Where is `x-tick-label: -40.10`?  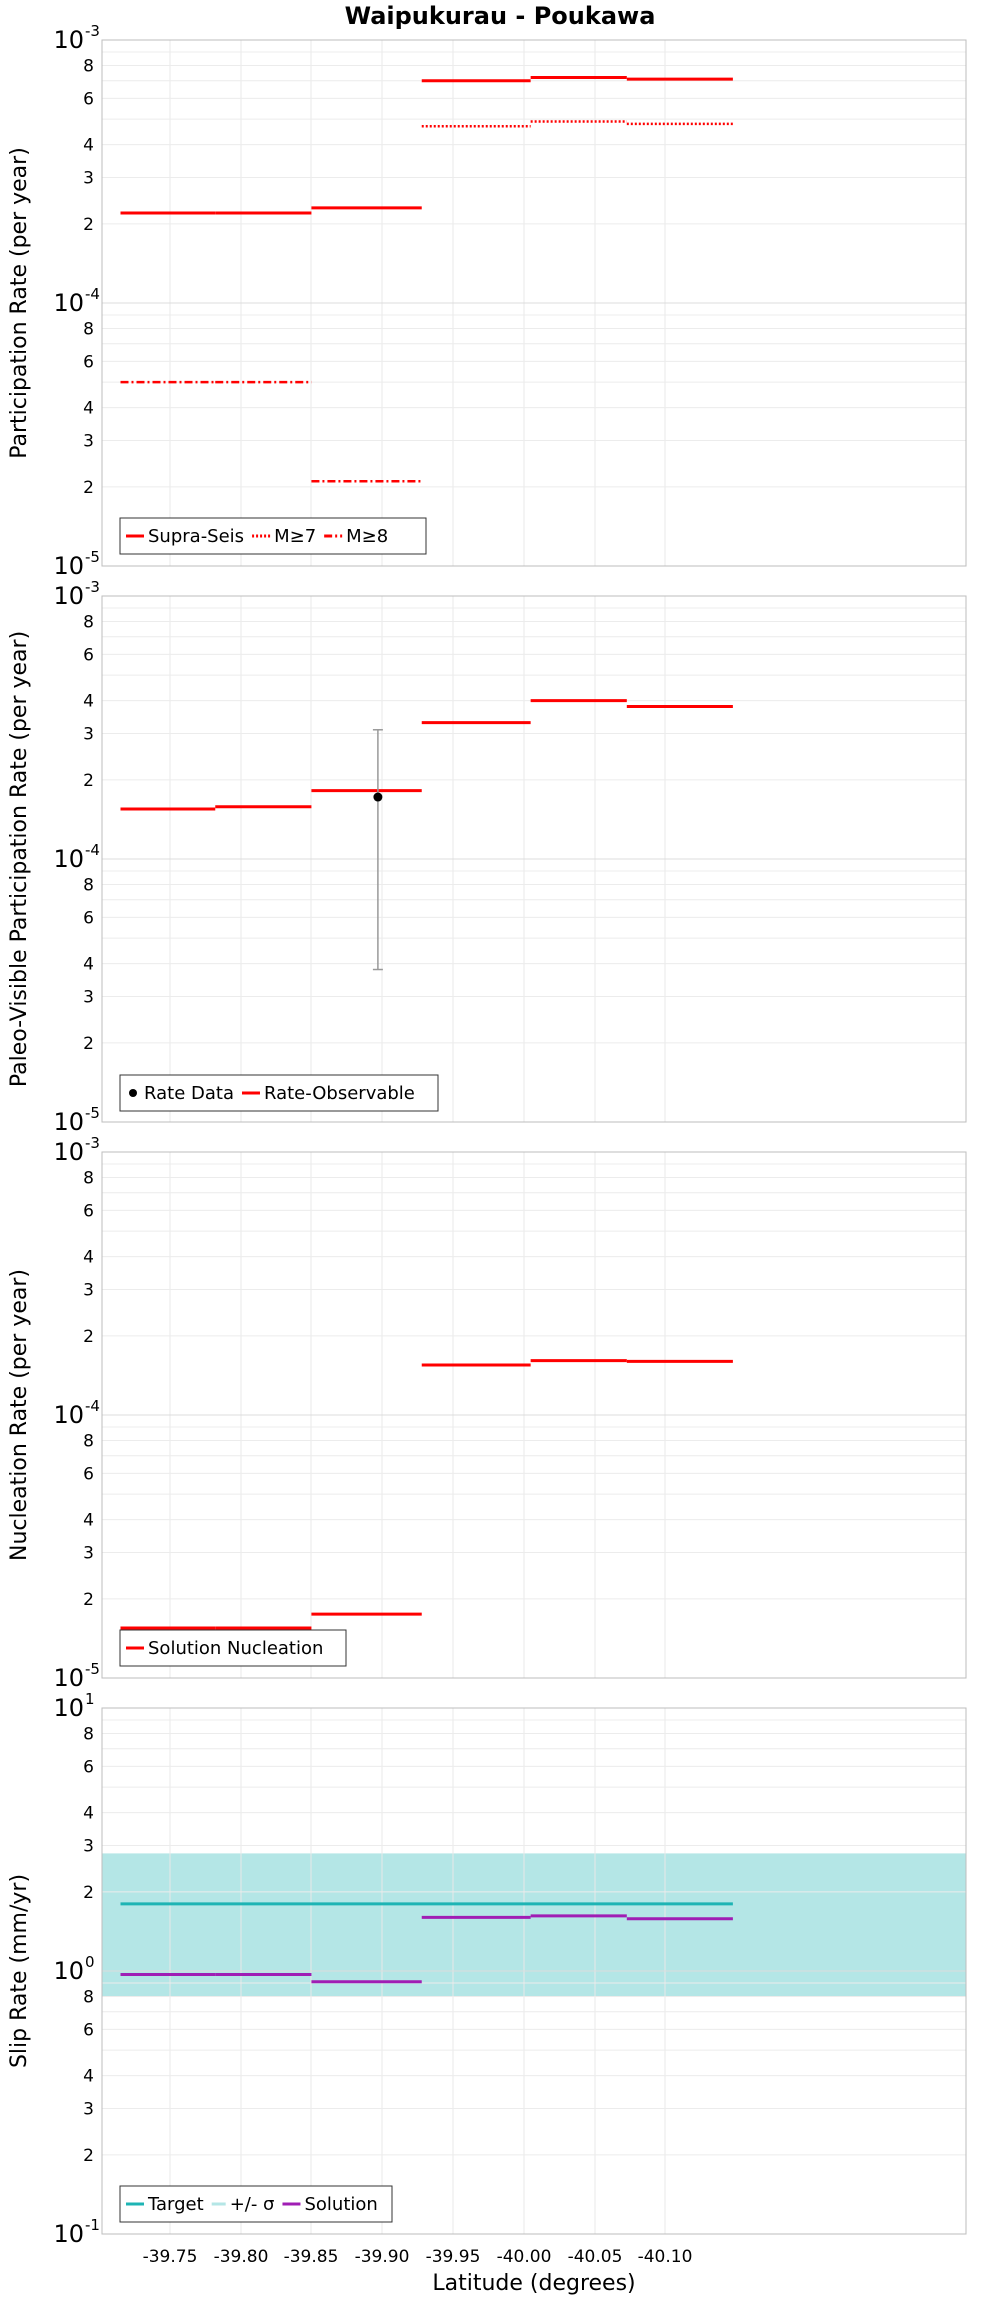 x-tick-label: -40.10 is located at coordinates (665, 2257).